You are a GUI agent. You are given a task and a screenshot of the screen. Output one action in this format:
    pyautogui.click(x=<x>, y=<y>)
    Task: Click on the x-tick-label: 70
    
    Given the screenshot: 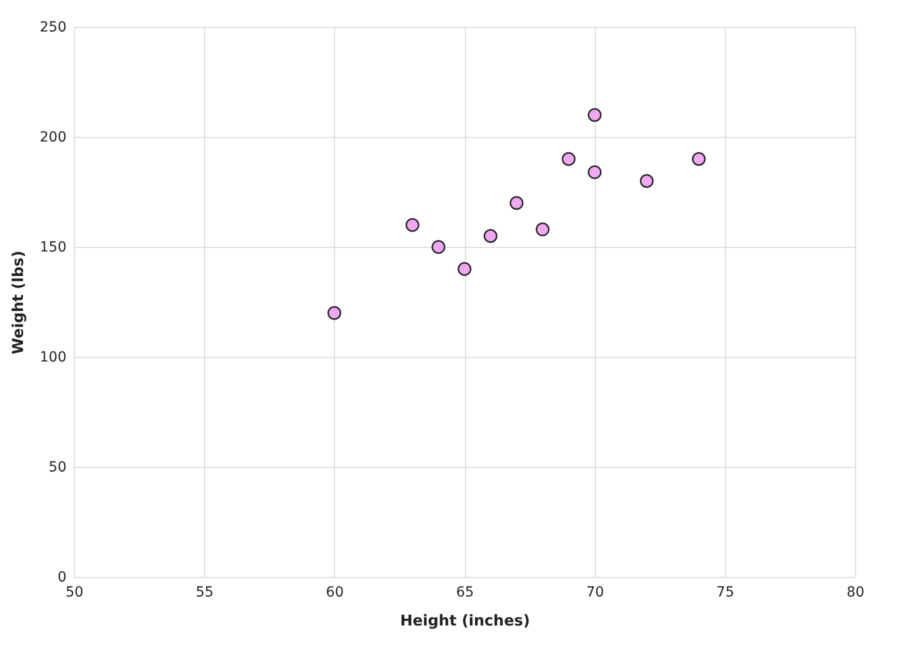 What is the action you would take?
    pyautogui.click(x=595, y=592)
    